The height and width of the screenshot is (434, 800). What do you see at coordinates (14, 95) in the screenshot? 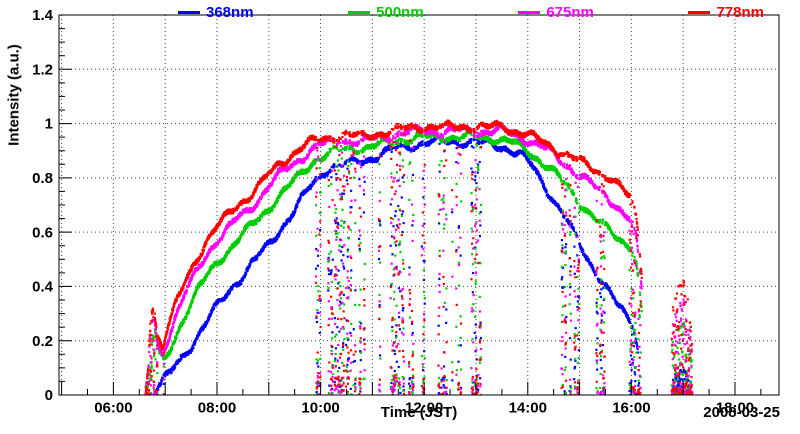
I see `y-axis-title: Intensity (a.u.)` at bounding box center [14, 95].